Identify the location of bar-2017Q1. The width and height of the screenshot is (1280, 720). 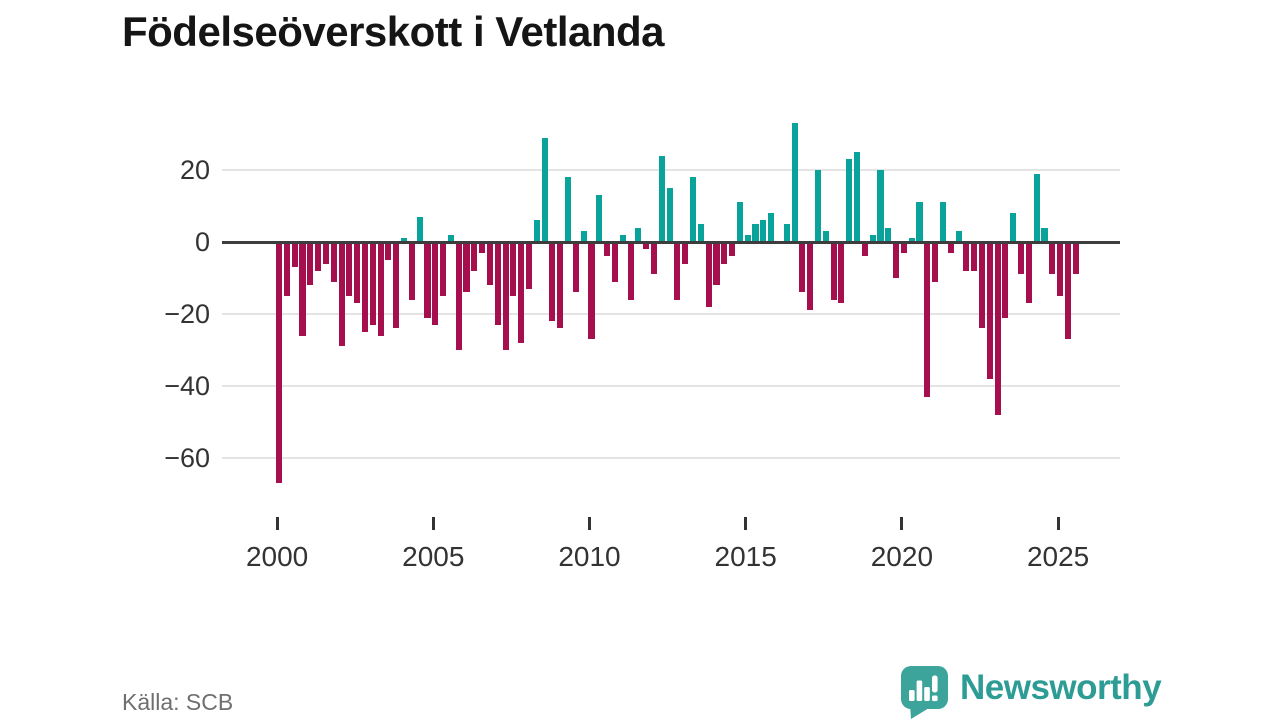
(810, 276).